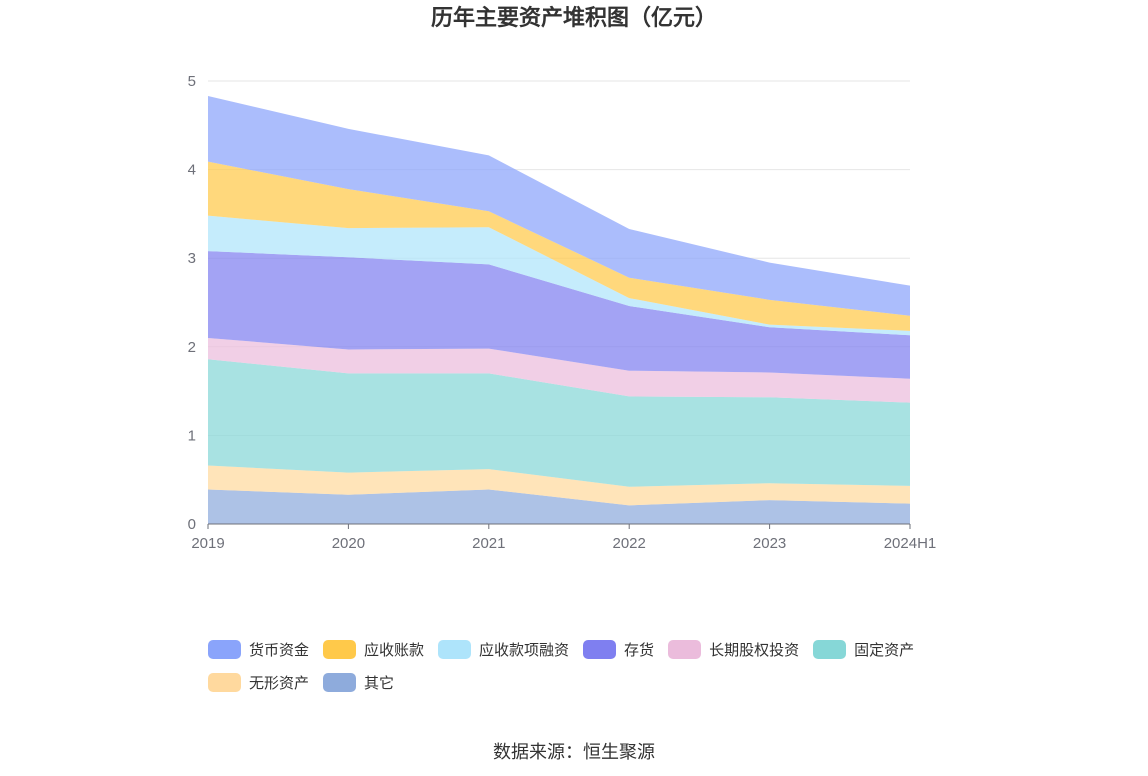  What do you see at coordinates (559, 506) in the screenshot?
I see `area-其它` at bounding box center [559, 506].